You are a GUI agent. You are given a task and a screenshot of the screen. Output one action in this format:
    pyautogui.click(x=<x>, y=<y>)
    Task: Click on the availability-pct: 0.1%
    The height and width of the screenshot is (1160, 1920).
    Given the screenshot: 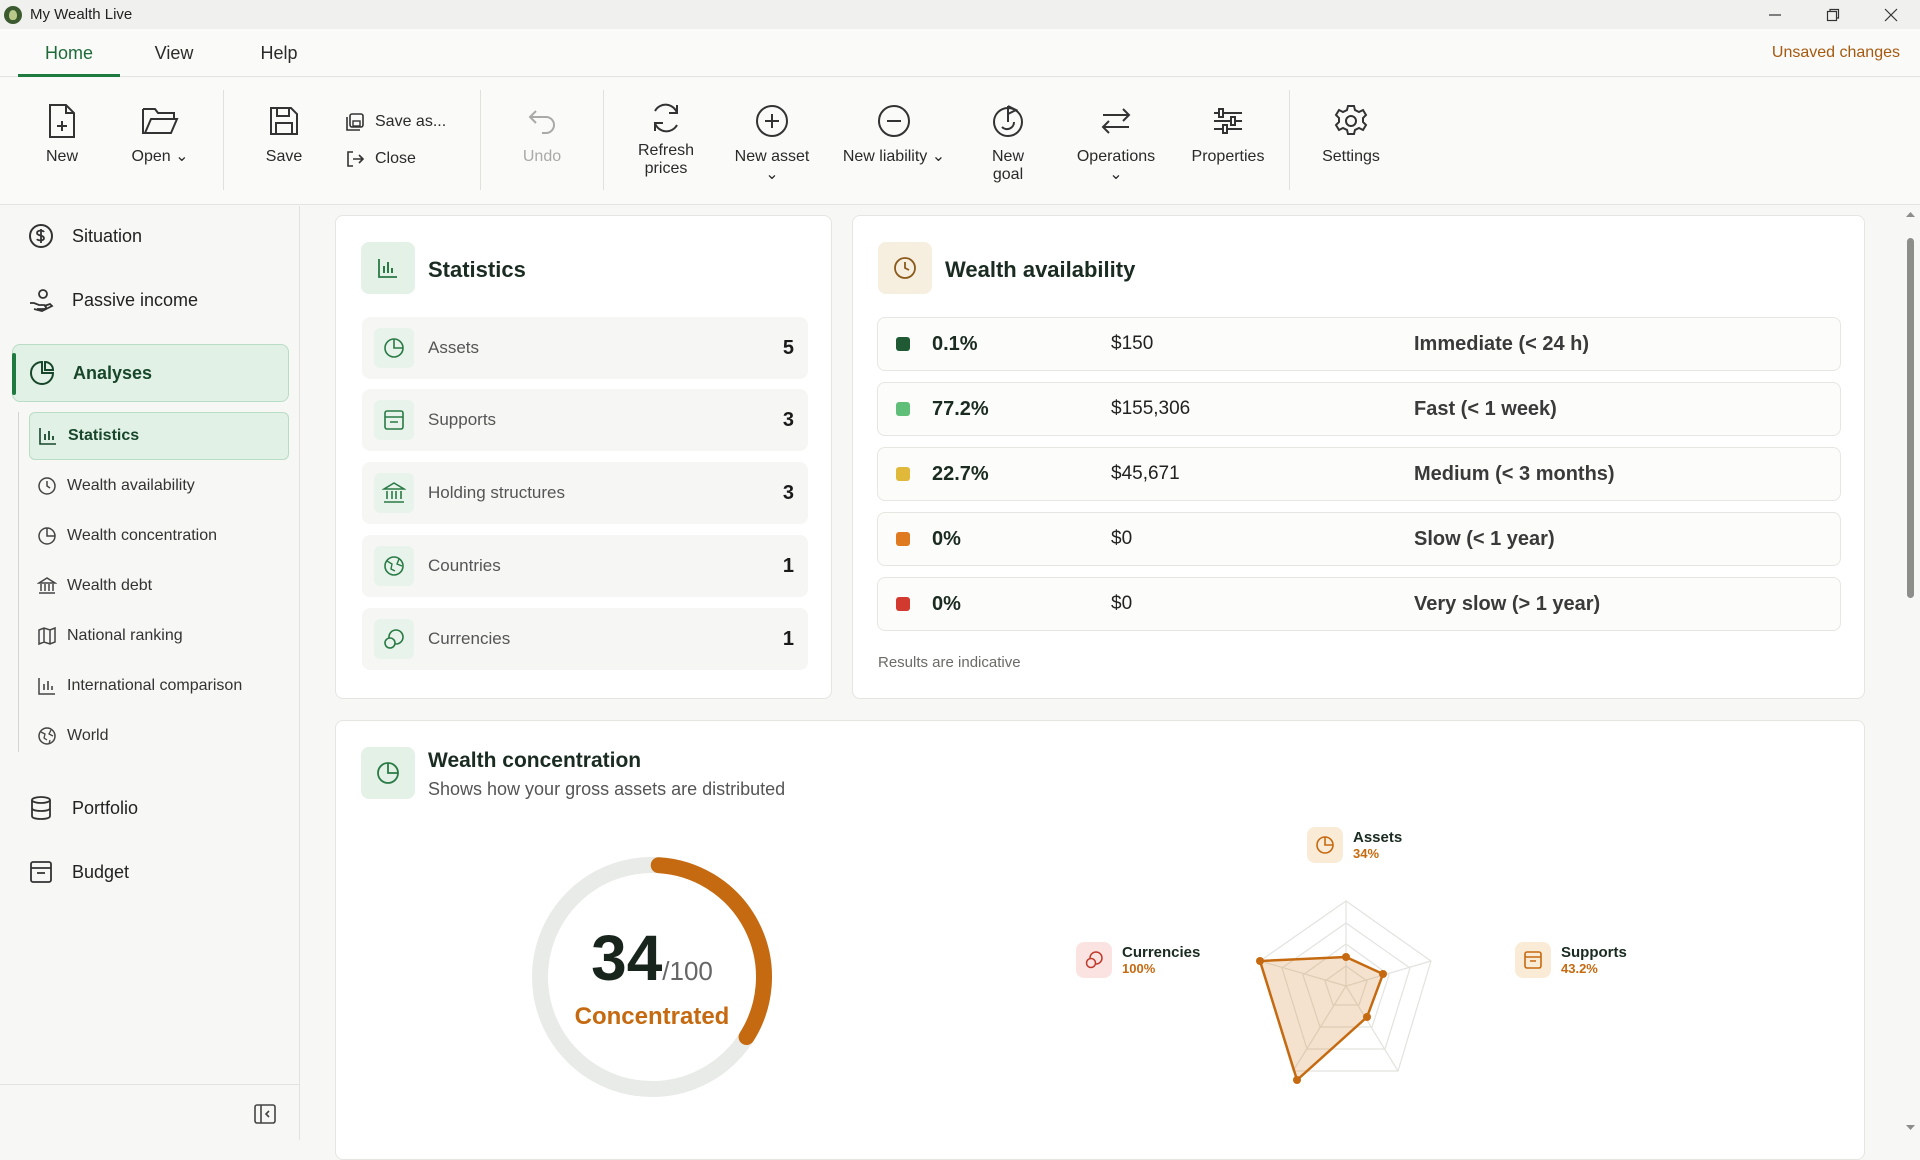 What is the action you would take?
    pyautogui.click(x=955, y=343)
    